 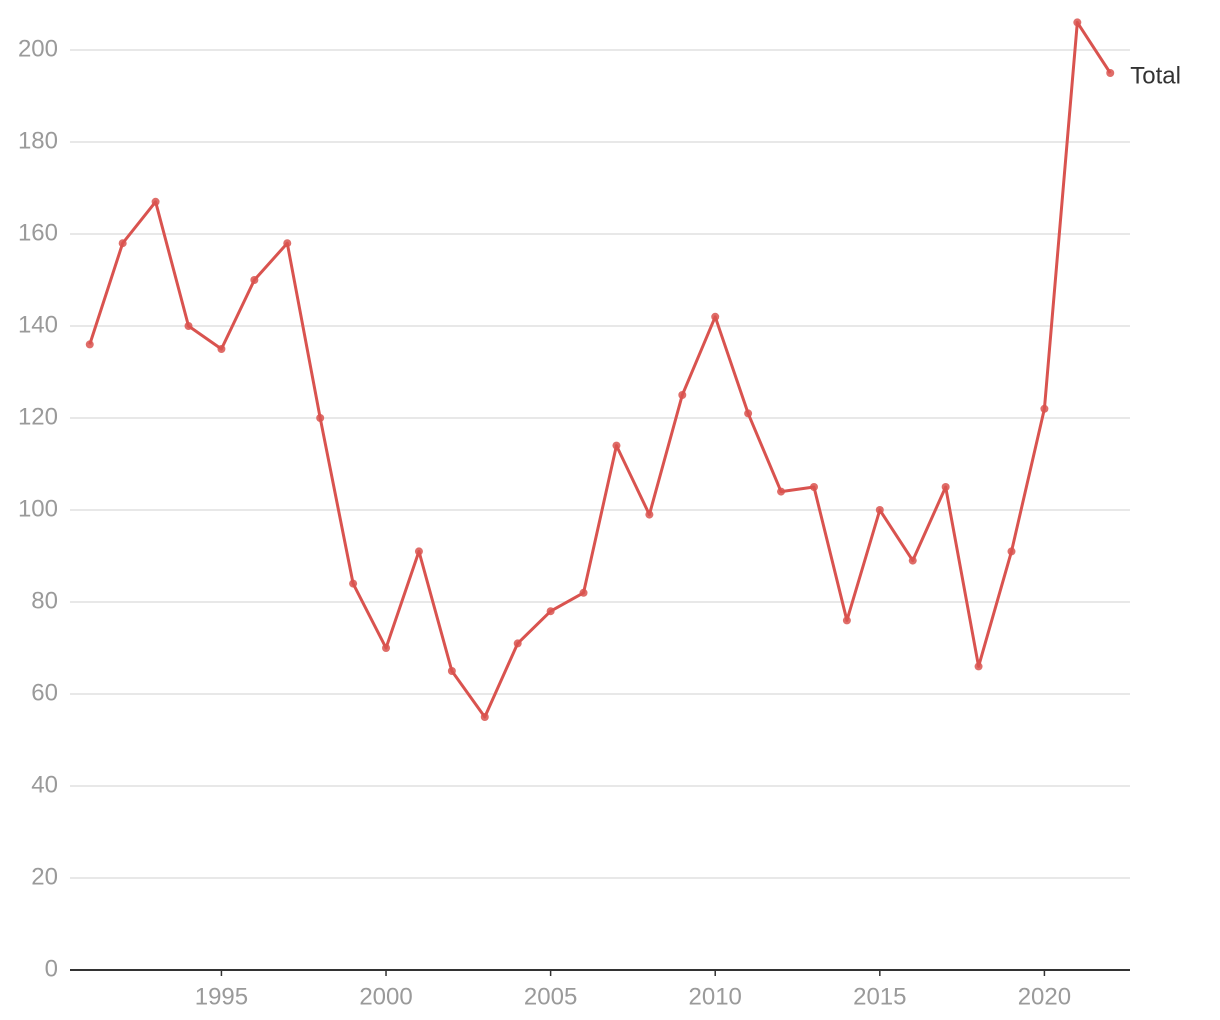 I want to click on y-tick-label: 20, so click(x=44, y=876).